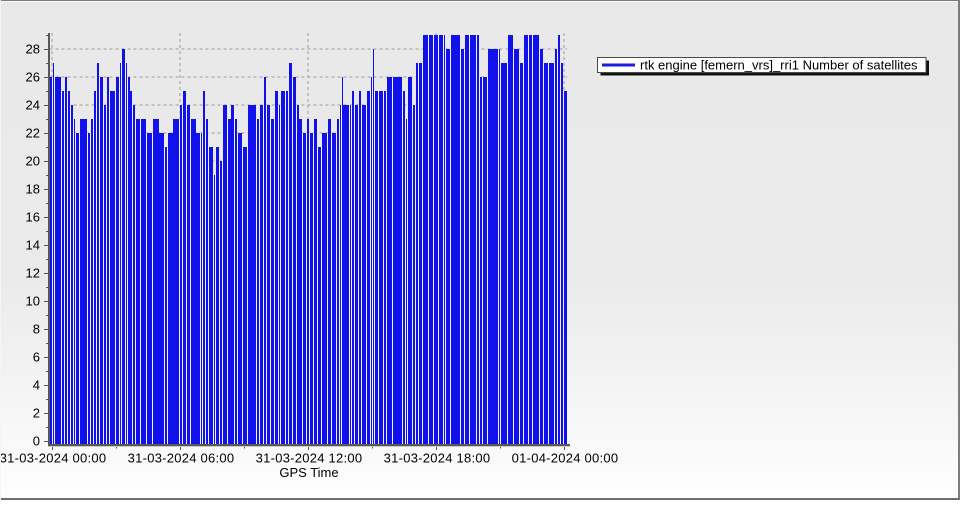  I want to click on svg-text: 10, so click(33, 301).